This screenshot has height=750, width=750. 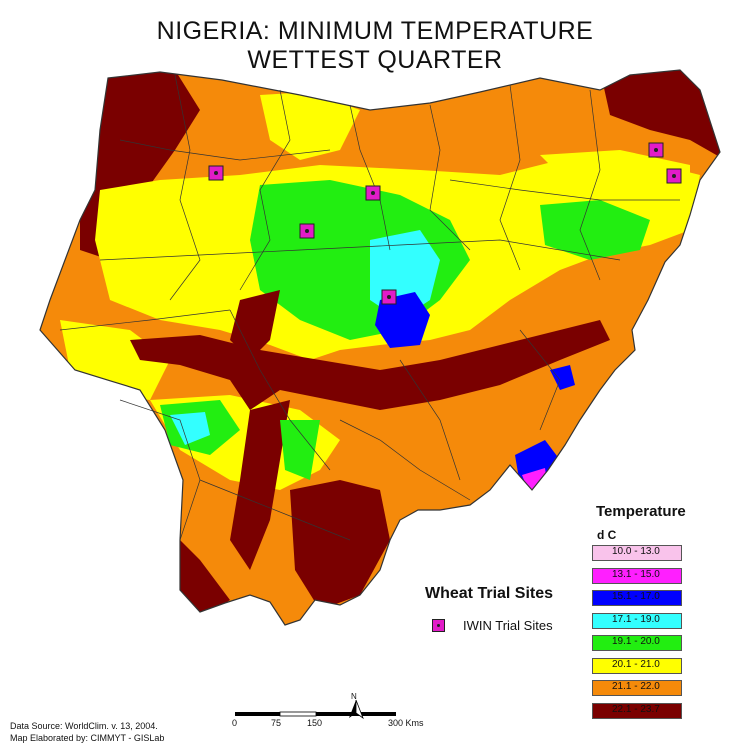 What do you see at coordinates (300, 450) in the screenshot?
I see `zone-19-20-delta-north` at bounding box center [300, 450].